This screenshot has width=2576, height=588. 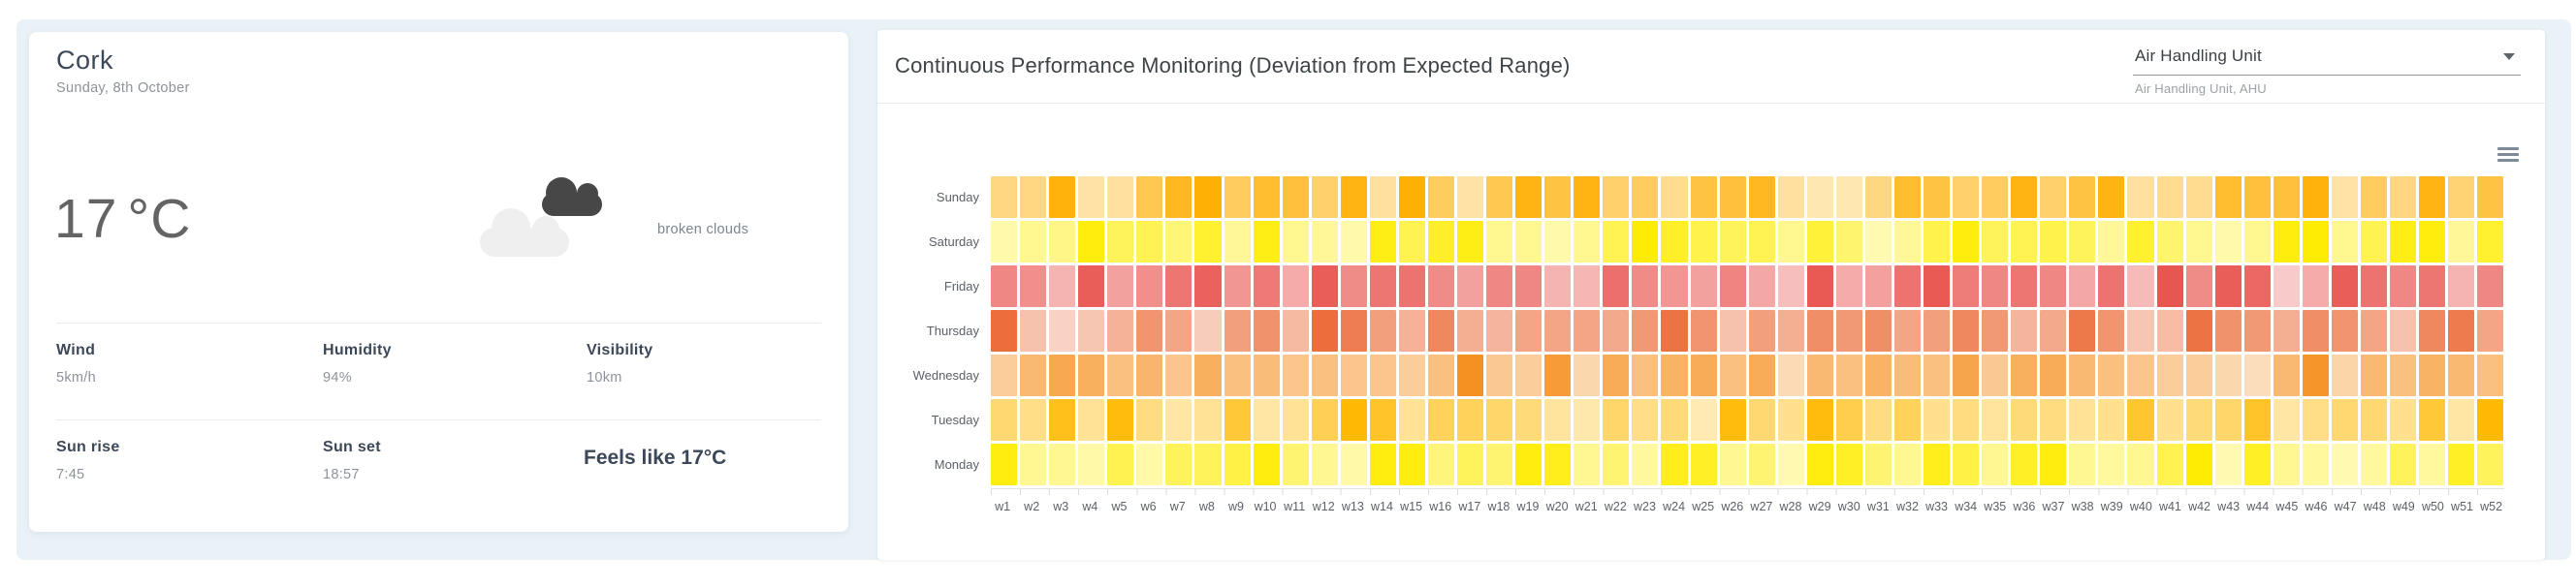 I want to click on dropdown-field: Air Handling Unit, so click(x=2327, y=60).